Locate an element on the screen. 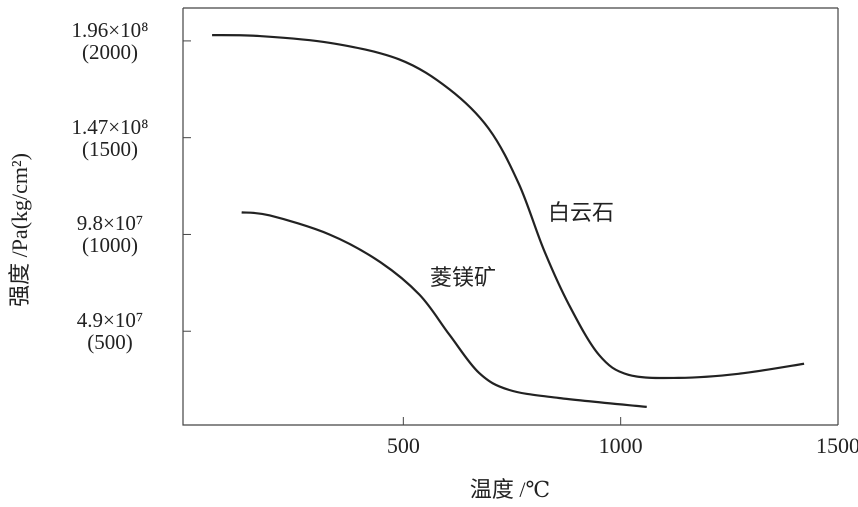 Image resolution: width=858 pixels, height=507 pixels. y-tick-label: 1.96×10⁸ (2000) is located at coordinates (110, 40).